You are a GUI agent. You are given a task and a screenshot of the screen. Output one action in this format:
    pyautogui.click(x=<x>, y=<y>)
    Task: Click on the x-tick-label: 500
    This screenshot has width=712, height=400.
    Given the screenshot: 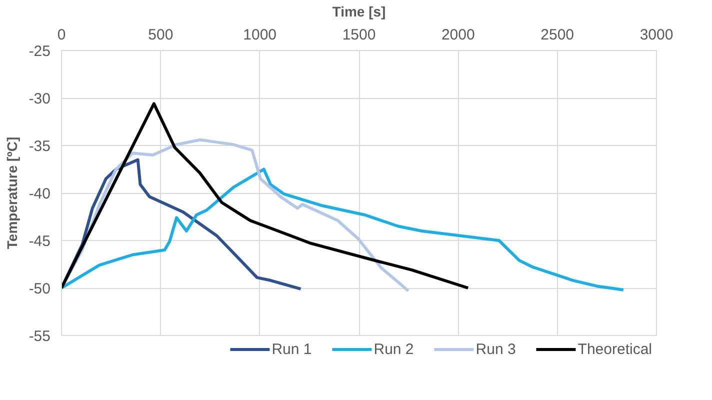 What is the action you would take?
    pyautogui.click(x=161, y=35)
    